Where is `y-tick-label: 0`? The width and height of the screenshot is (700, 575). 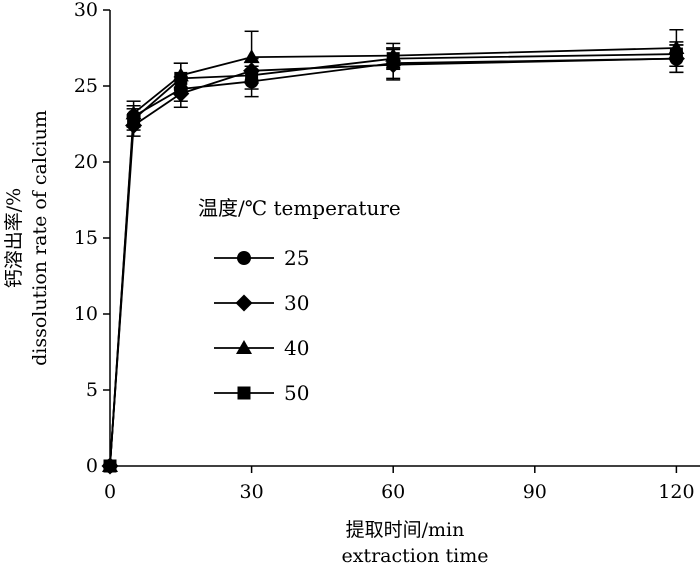 y-tick-label: 0 is located at coordinates (92, 466).